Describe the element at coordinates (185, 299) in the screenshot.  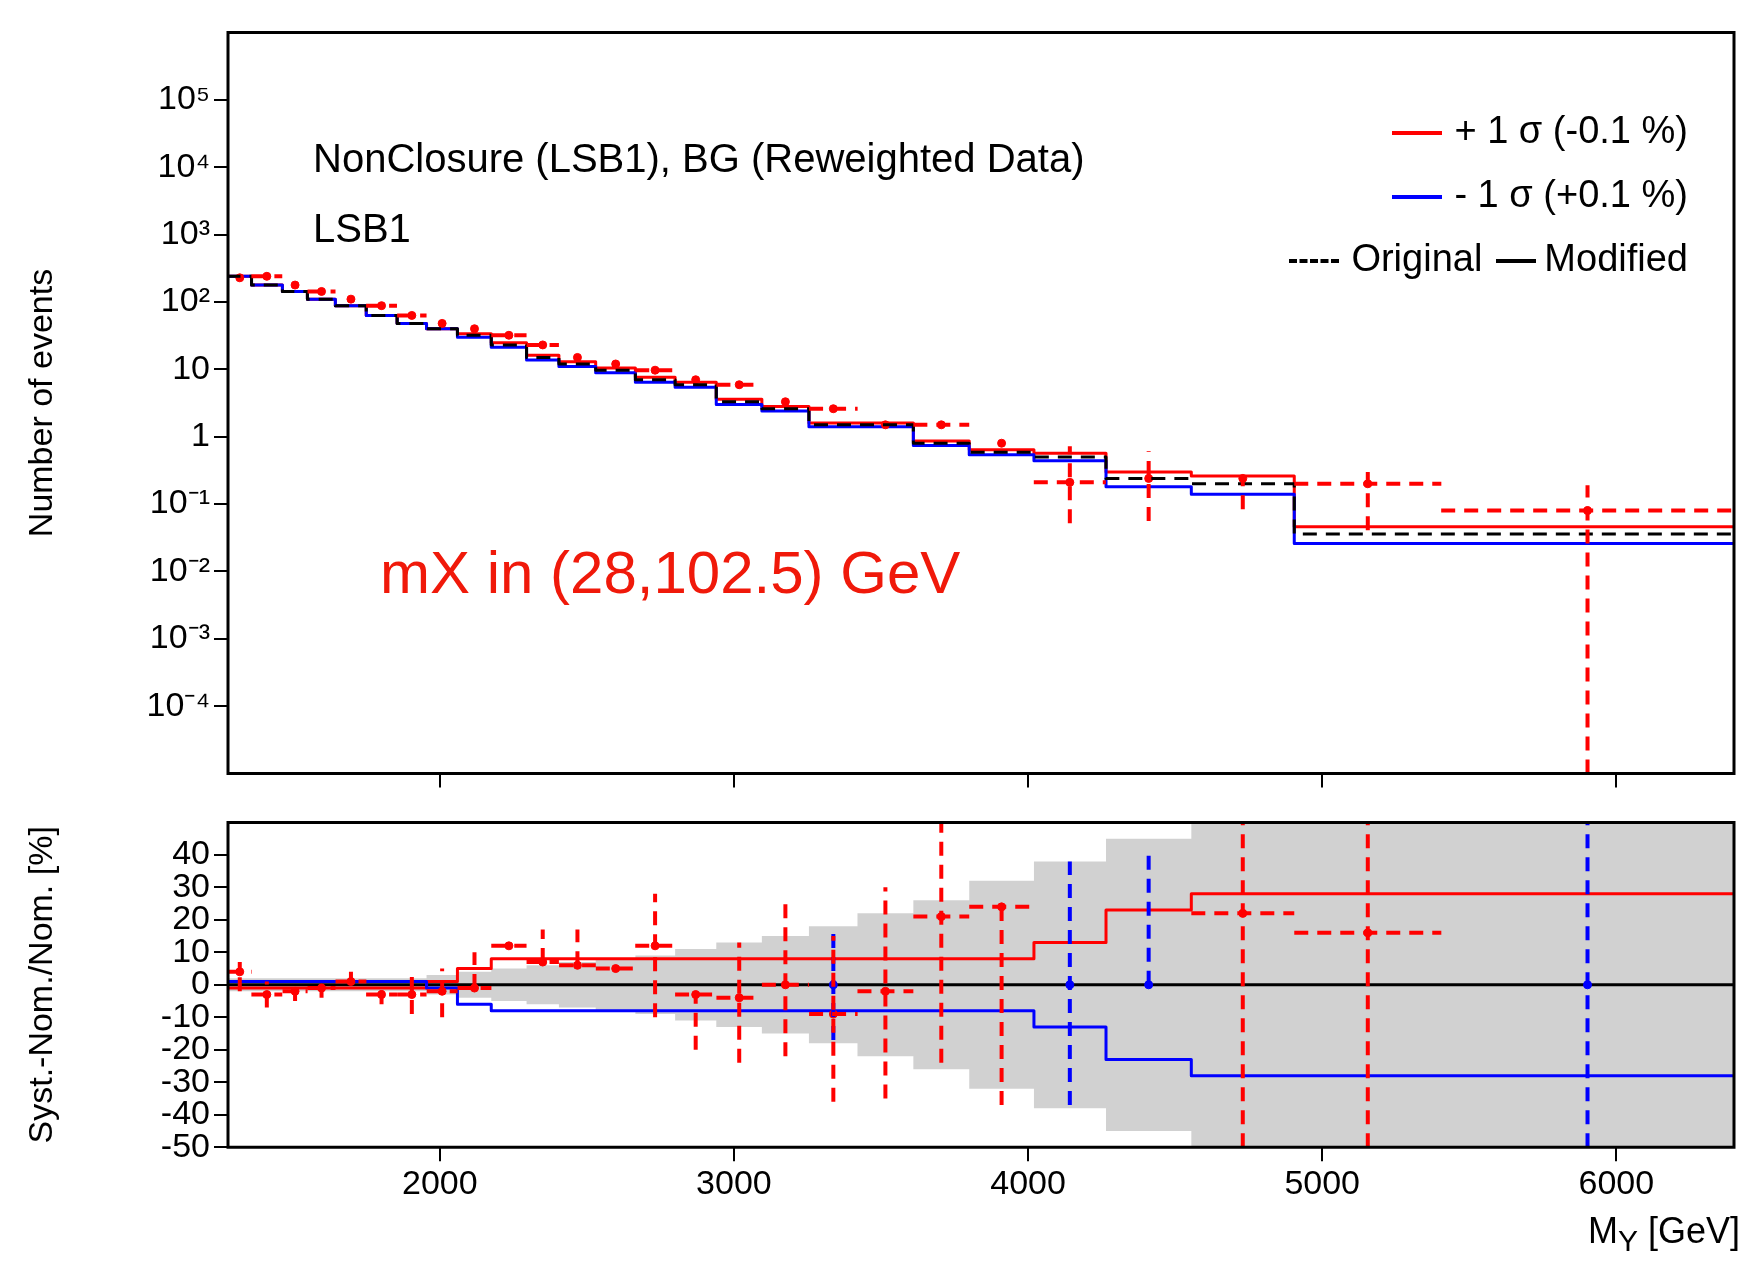
I see `y-tick-label: 10²` at that location.